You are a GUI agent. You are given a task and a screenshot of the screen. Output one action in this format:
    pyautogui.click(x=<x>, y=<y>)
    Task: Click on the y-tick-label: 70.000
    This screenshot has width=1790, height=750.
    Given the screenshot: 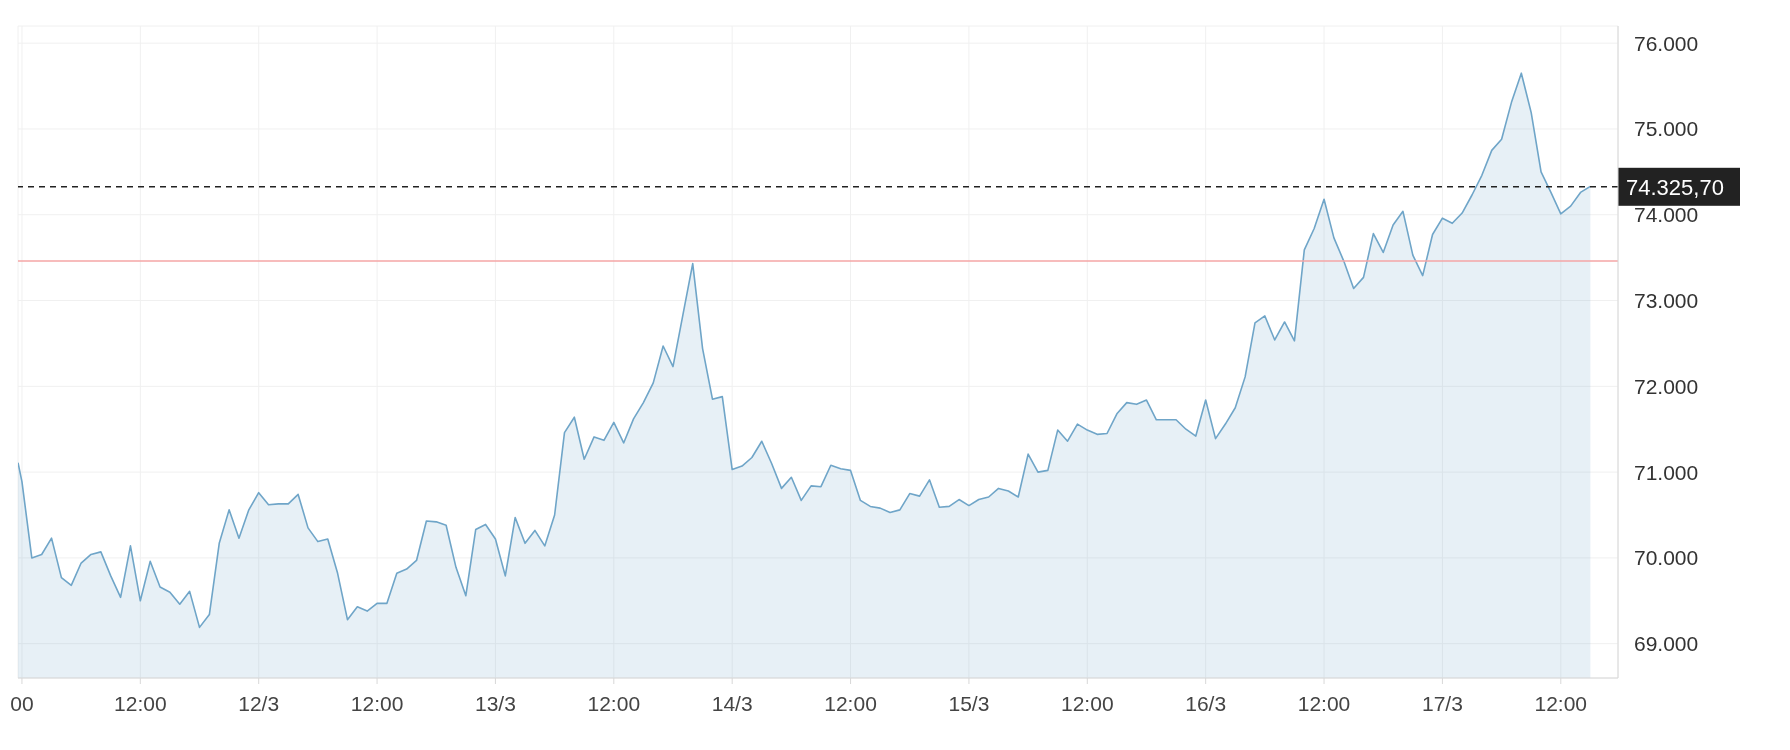 What is the action you would take?
    pyautogui.click(x=1666, y=558)
    